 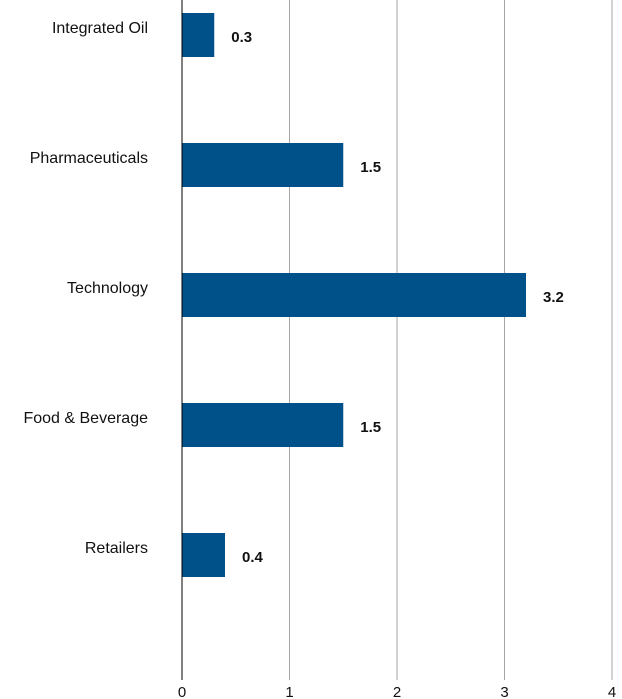 What do you see at coordinates (107, 288) in the screenshot?
I see `category-label: Technology` at bounding box center [107, 288].